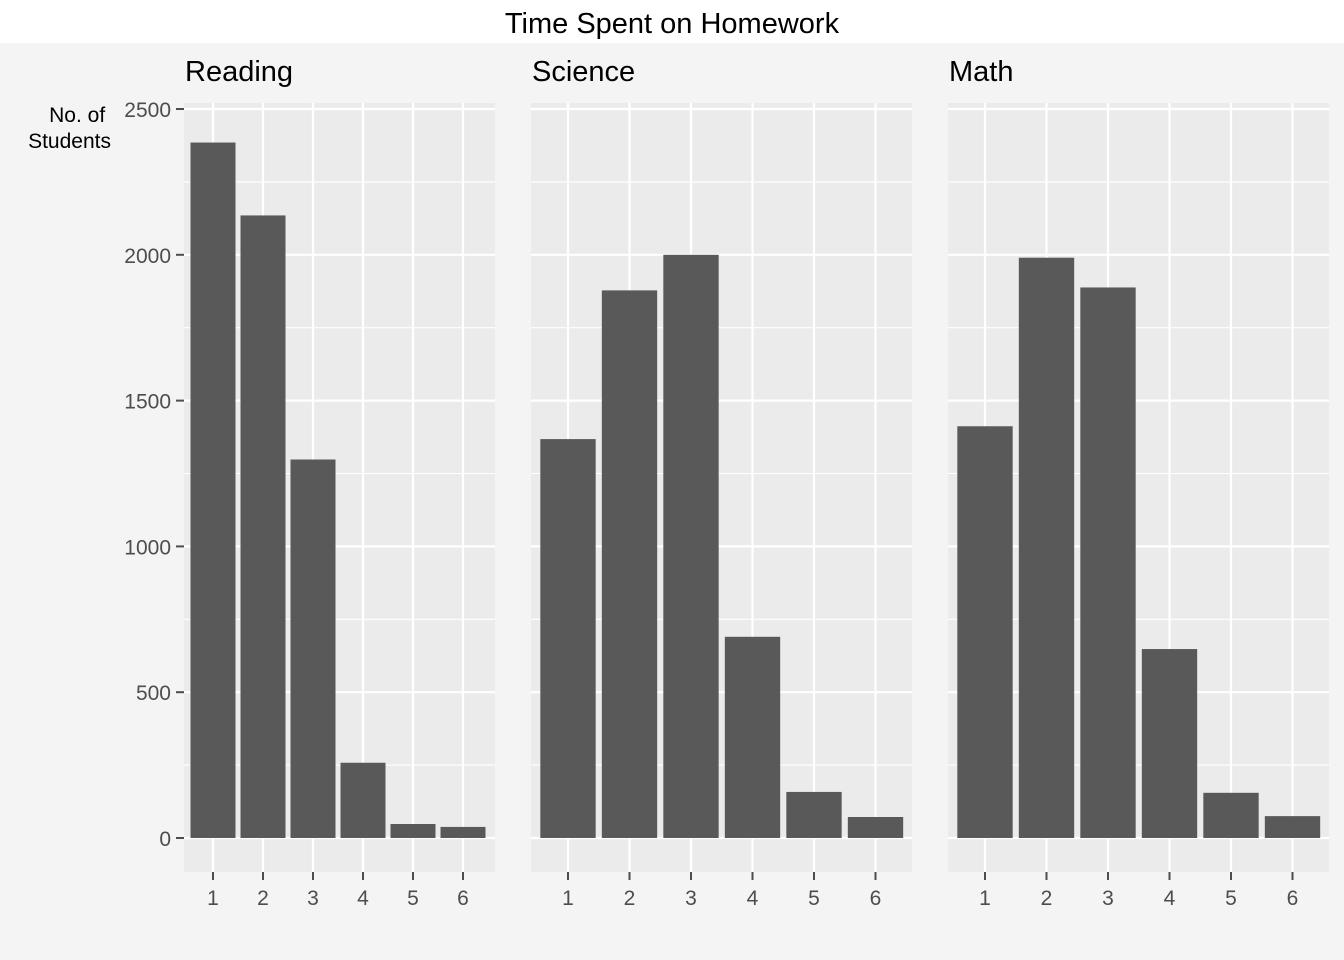  What do you see at coordinates (165, 839) in the screenshot?
I see `y-tick-label: 0` at bounding box center [165, 839].